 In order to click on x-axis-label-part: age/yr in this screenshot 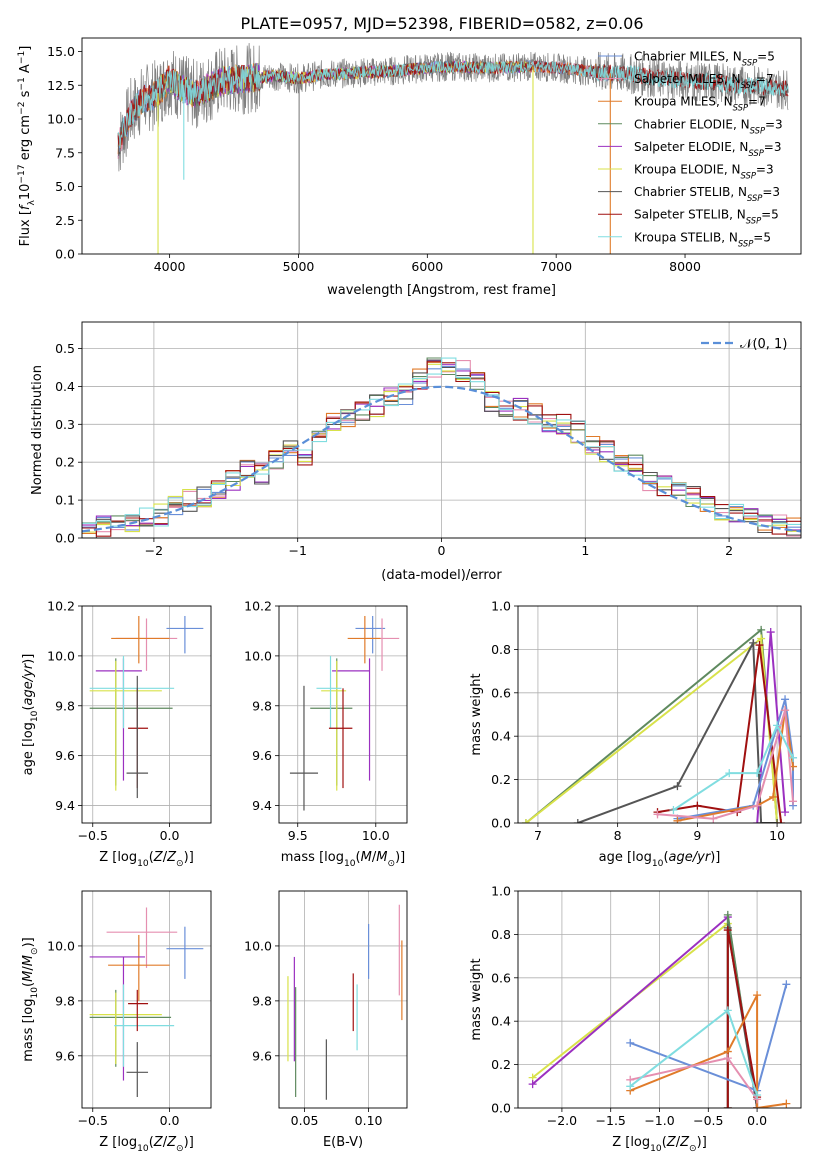, I will do `click(690, 857)`.